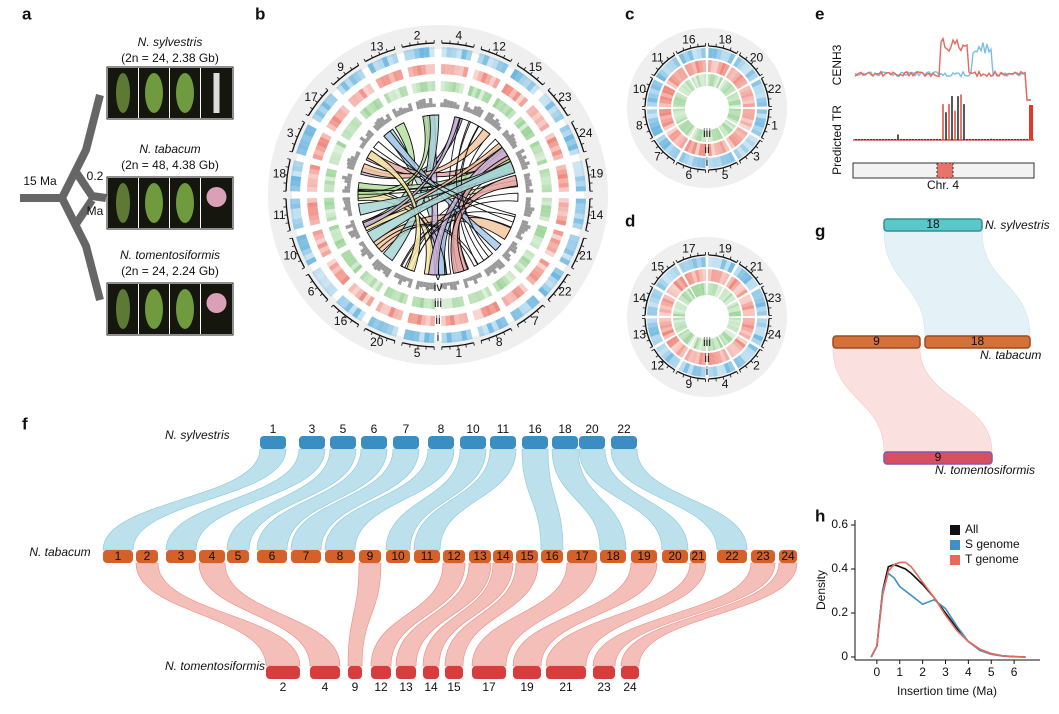 The height and width of the screenshot is (714, 1059). Describe the element at coordinates (942, 71) in the screenshot. I see `signal-trace` at that location.